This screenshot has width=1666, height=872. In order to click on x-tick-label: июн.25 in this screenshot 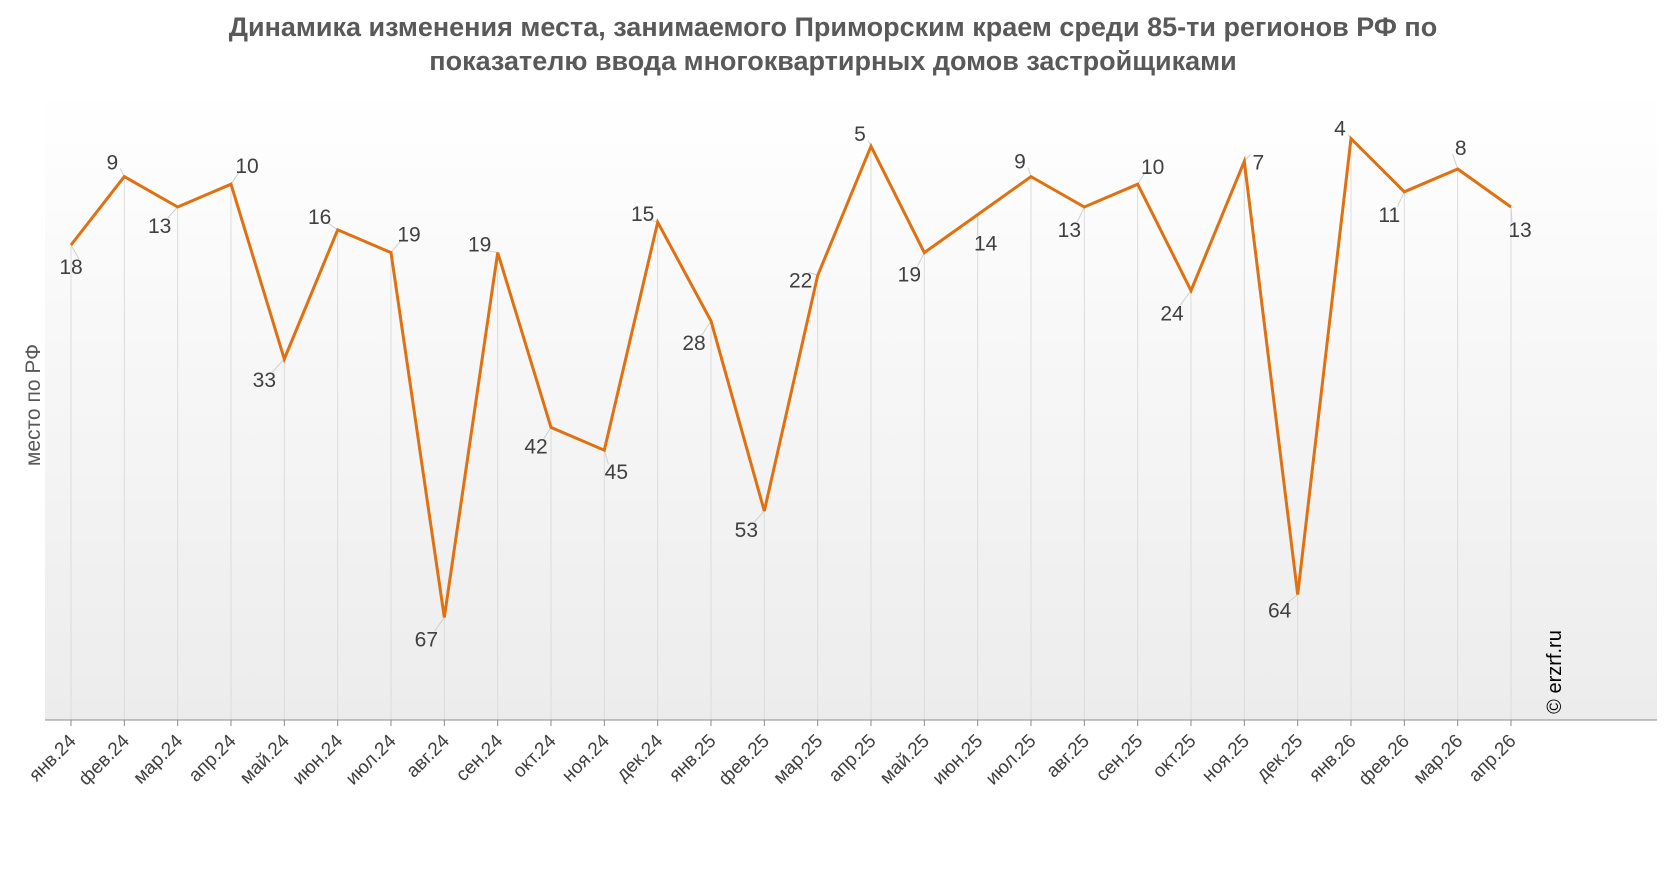, I will do `click(958, 760)`.